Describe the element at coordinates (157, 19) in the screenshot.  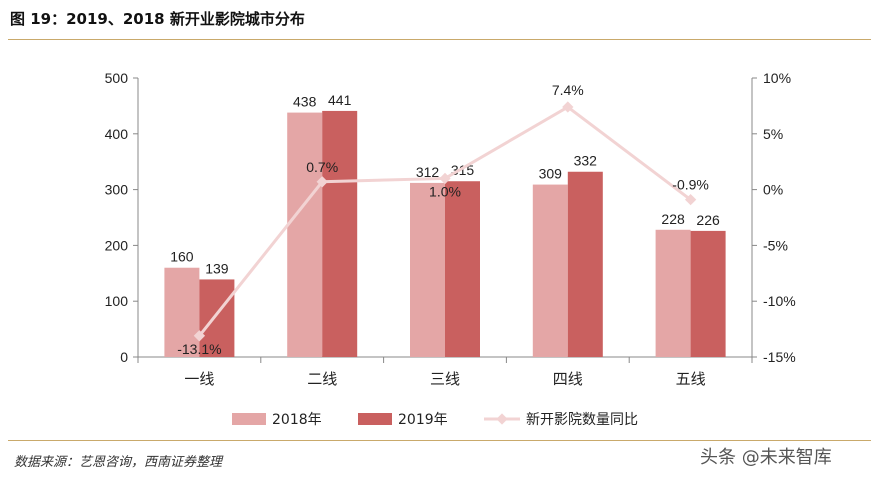
I see `chart-title: 图 19：2019、2018 新开业影院城市分布` at that location.